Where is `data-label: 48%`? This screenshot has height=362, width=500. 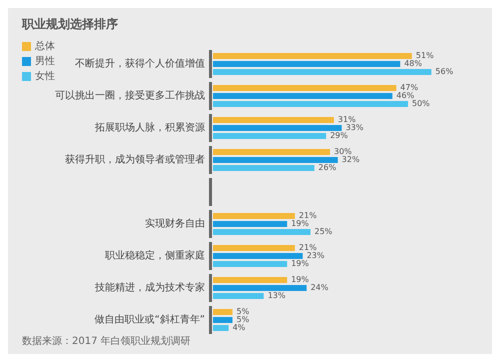
data-label: 48% is located at coordinates (413, 63).